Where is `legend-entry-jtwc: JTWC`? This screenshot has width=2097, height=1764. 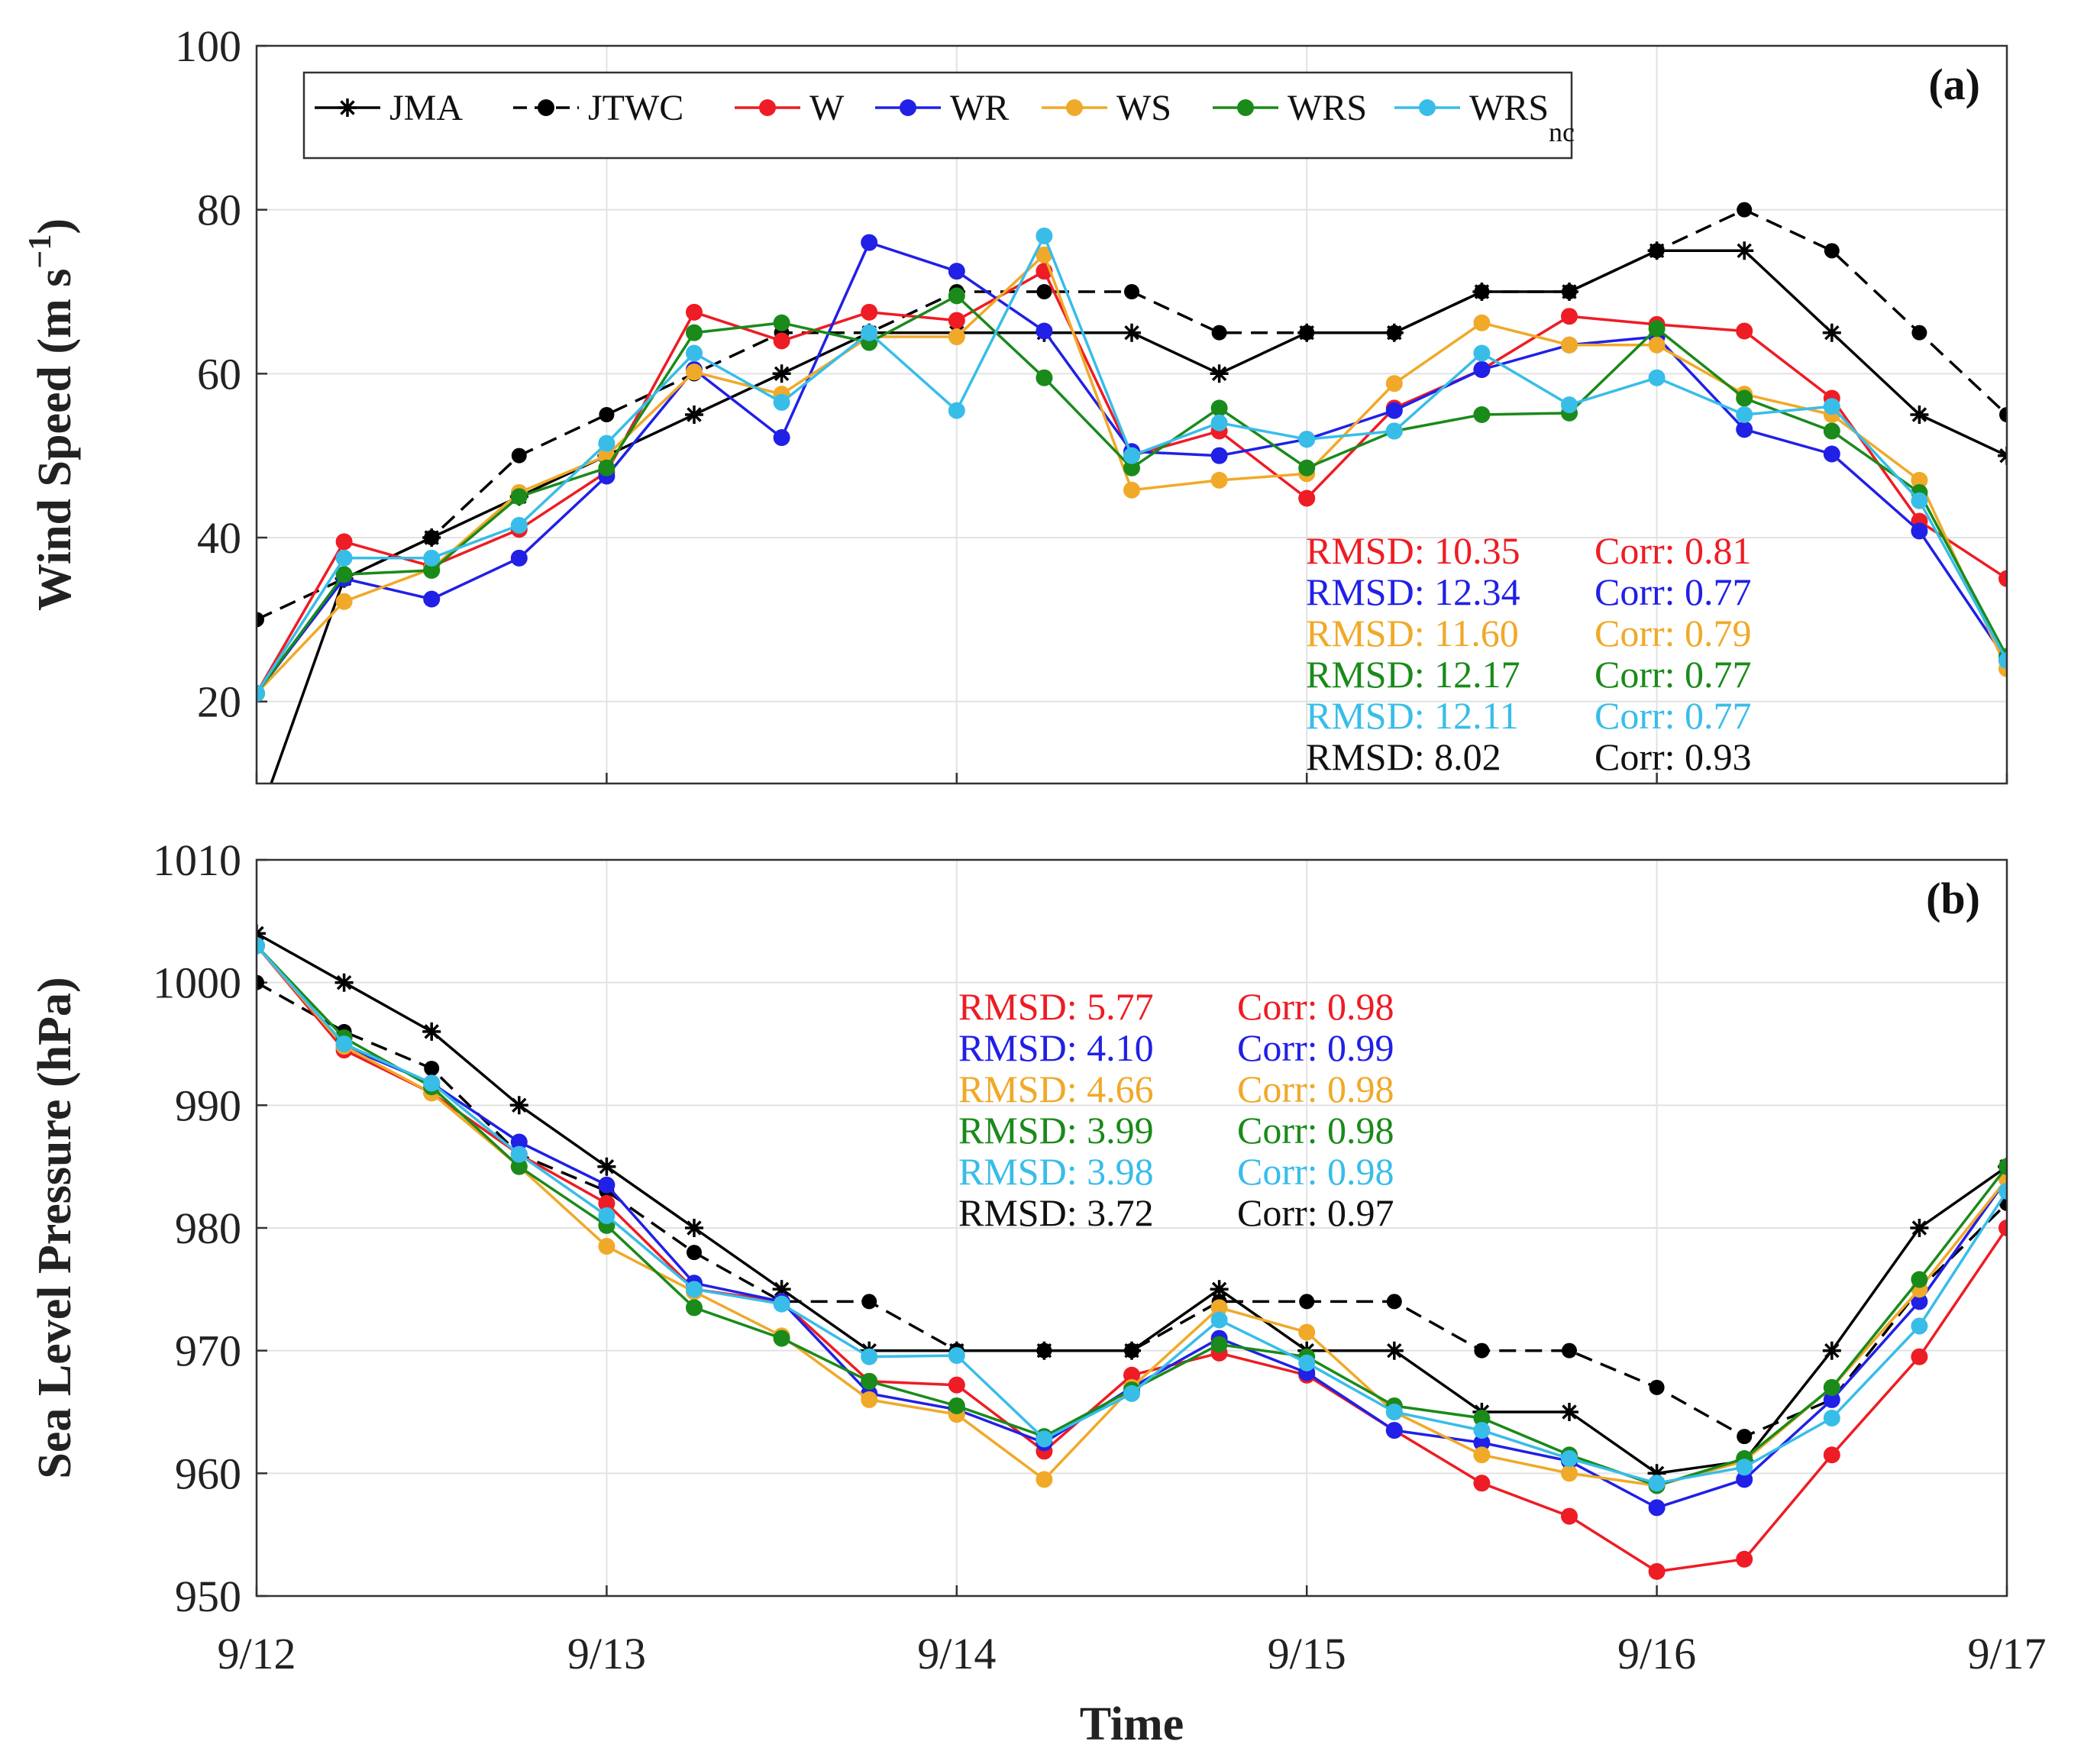
legend-entry-jtwc: JTWC is located at coordinates (598, 108).